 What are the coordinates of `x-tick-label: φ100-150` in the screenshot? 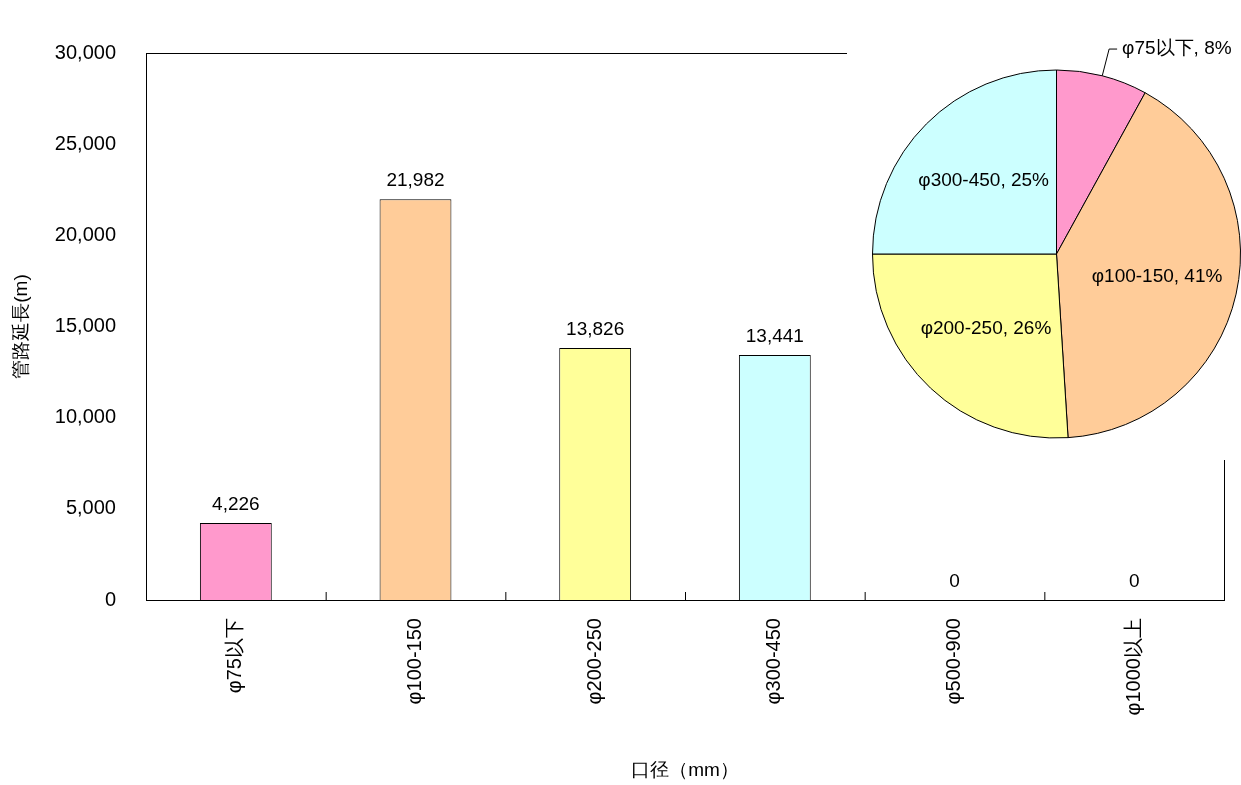 It's located at (414, 661).